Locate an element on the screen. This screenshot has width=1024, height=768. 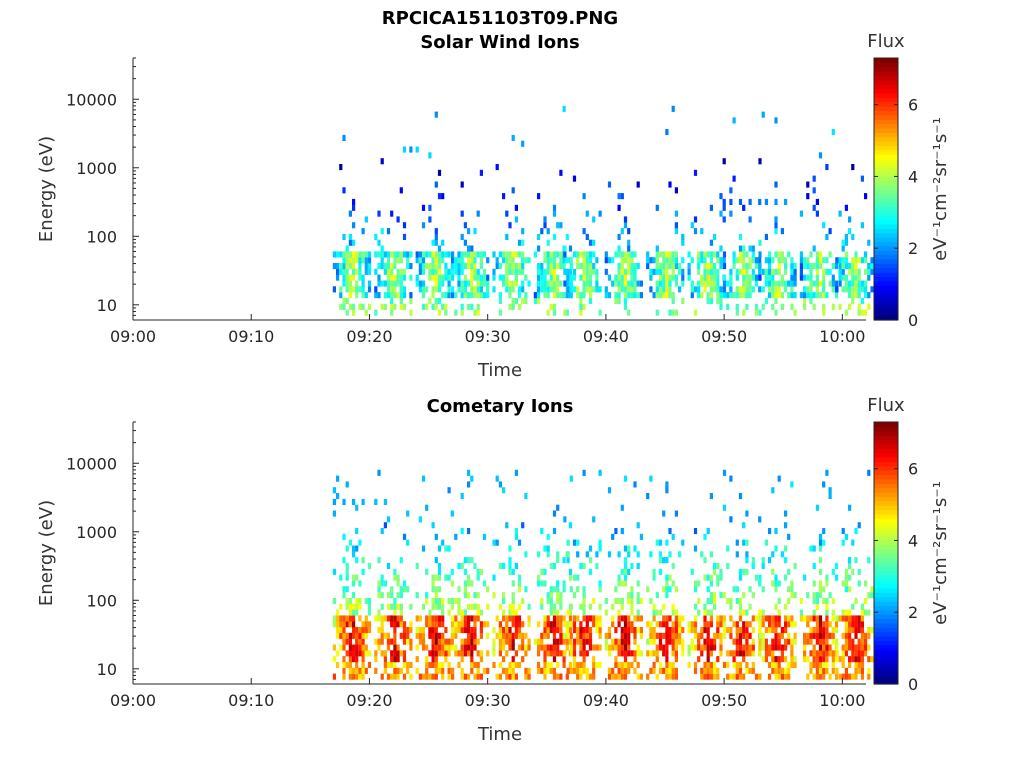
panel1-colorbar-unit: eV⁻¹cm⁻²sr⁻¹s⁻¹ is located at coordinates (940, 189).